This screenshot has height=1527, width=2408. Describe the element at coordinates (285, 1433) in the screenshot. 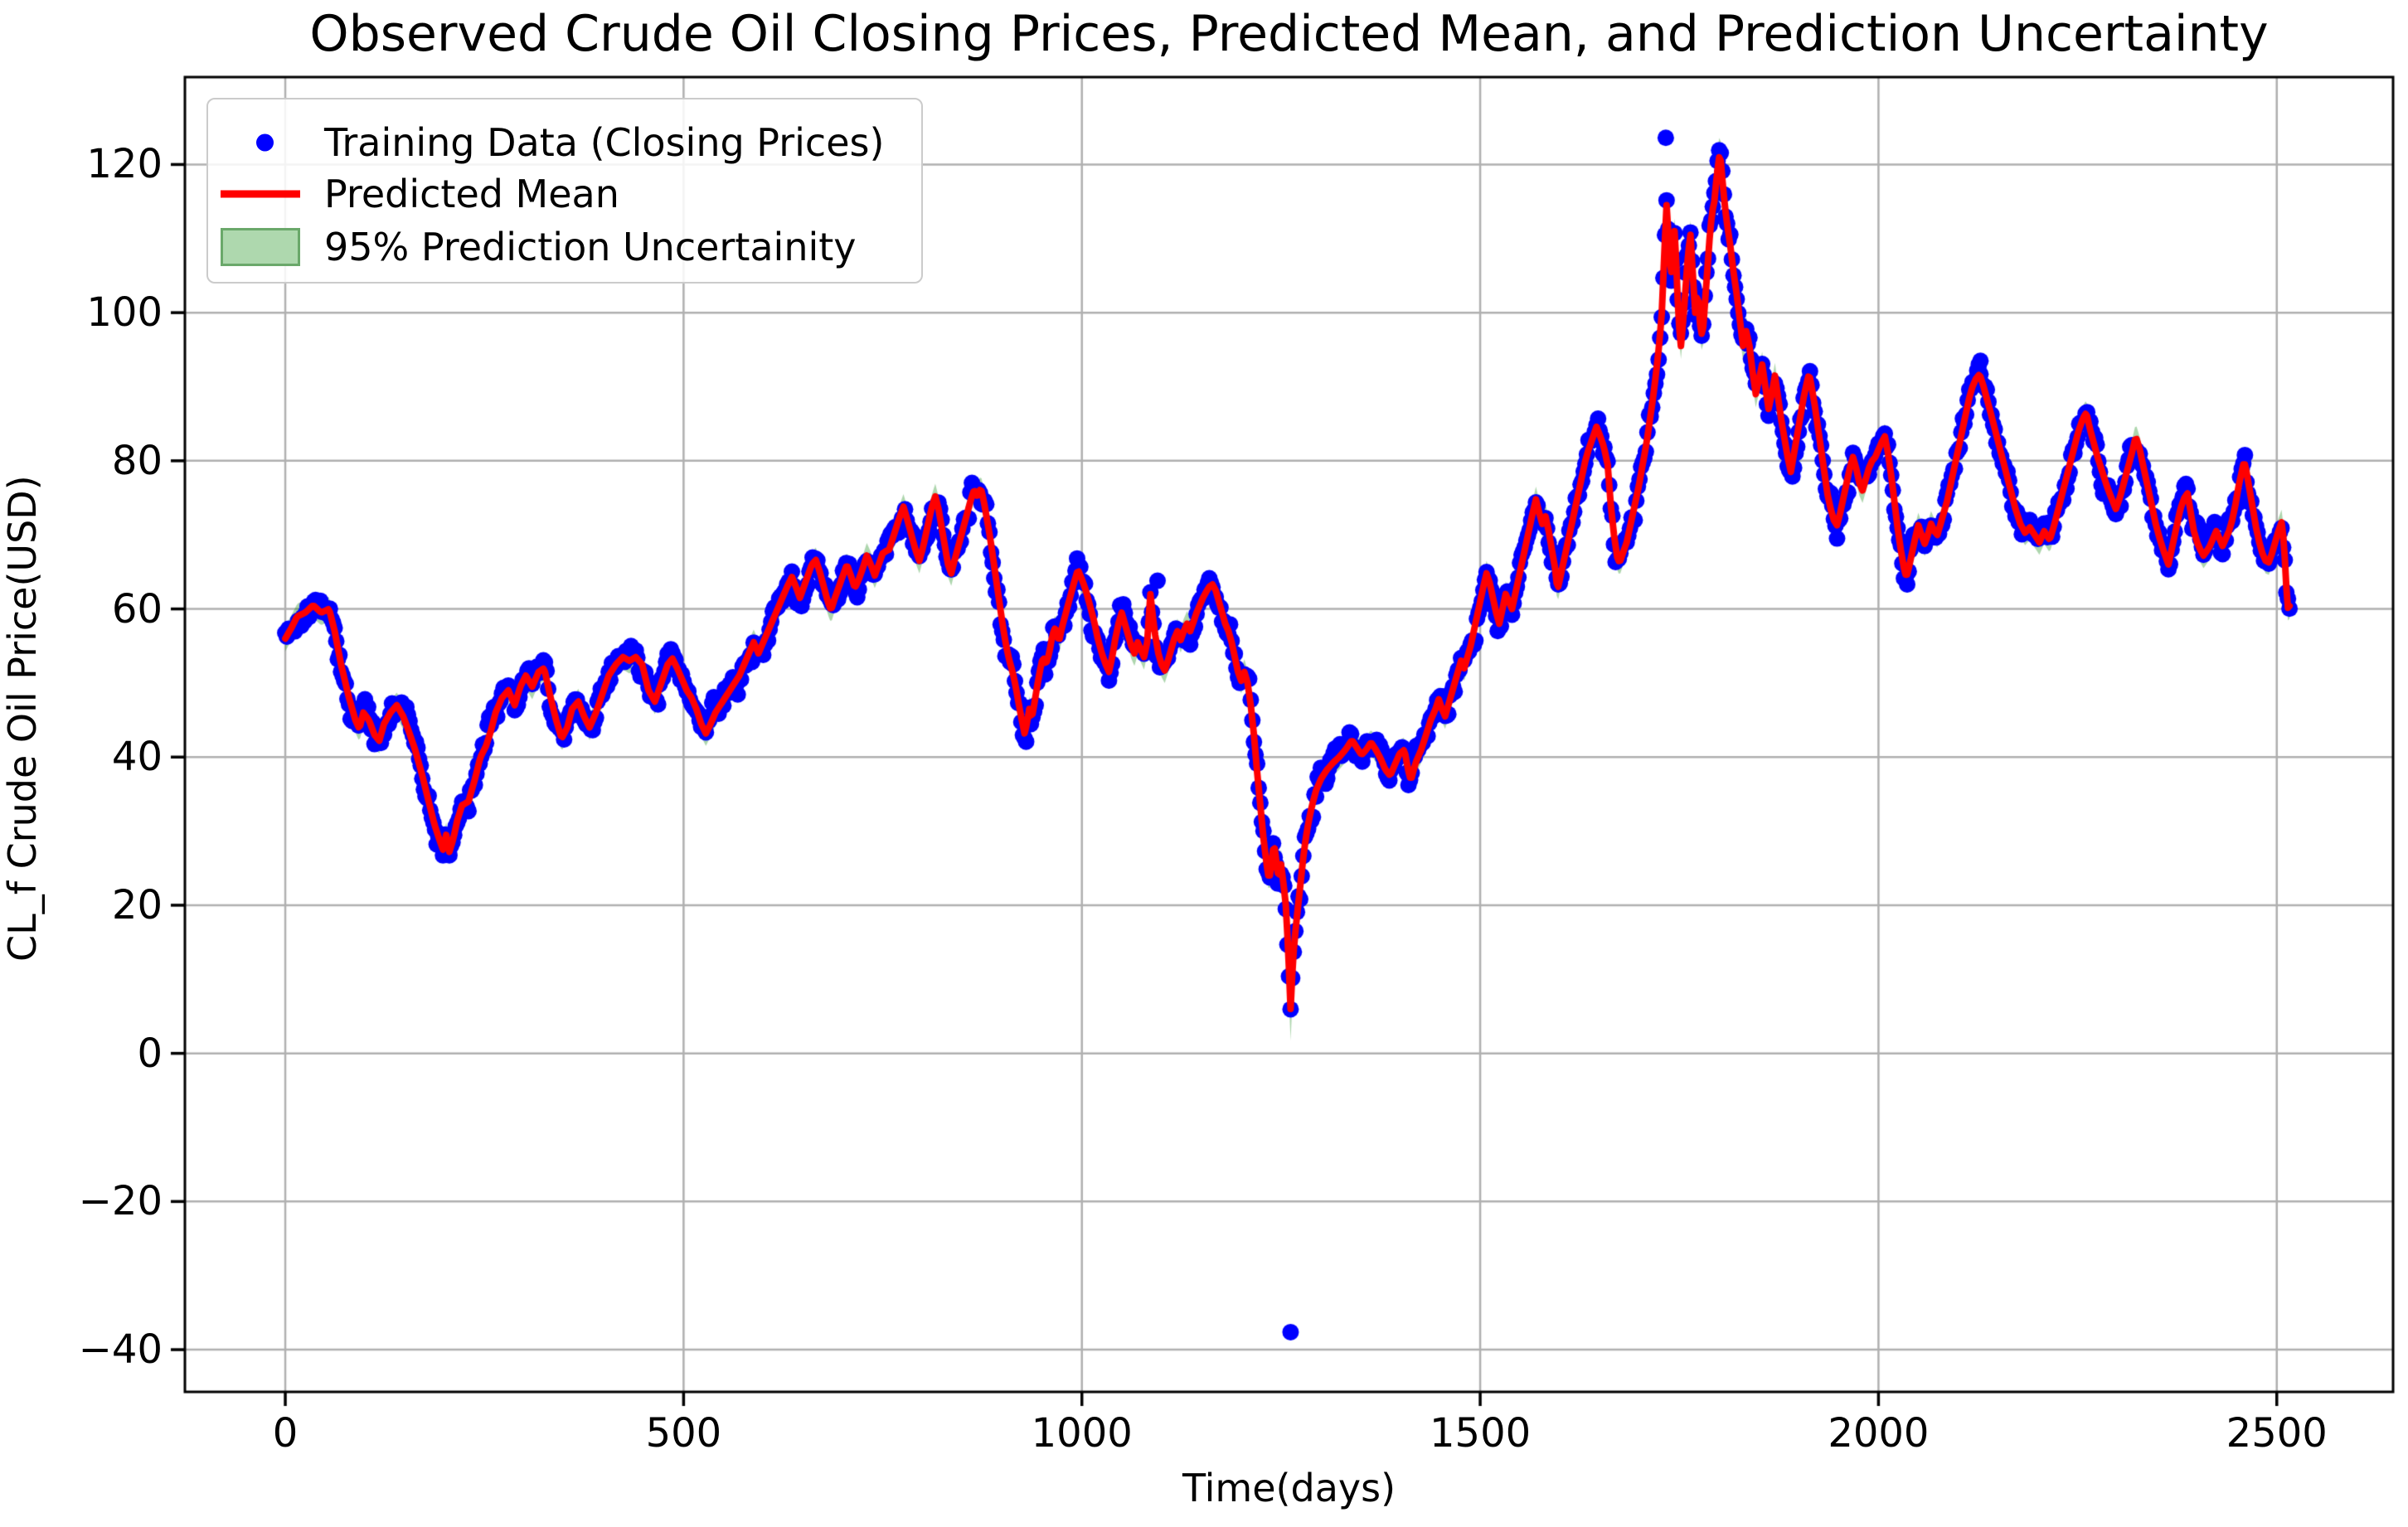

I see `x-tick-label: 0` at that location.